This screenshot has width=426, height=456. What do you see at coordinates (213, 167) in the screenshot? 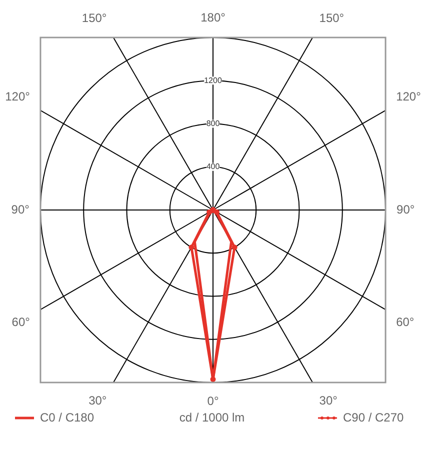
I see `y-tick-label: 400` at bounding box center [213, 167].